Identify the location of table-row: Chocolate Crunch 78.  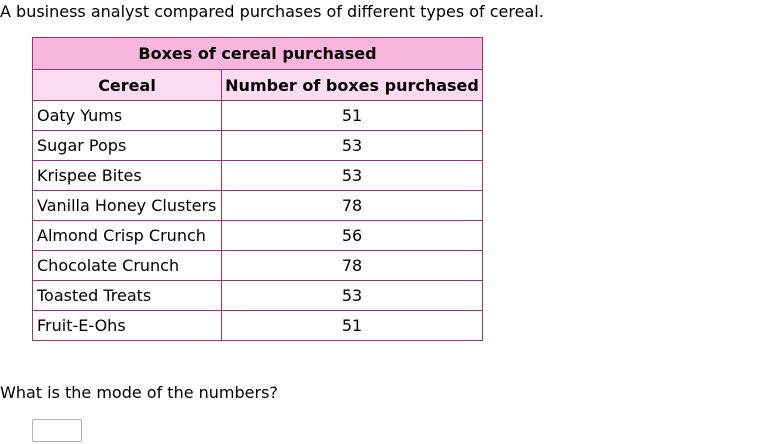
(257, 265).